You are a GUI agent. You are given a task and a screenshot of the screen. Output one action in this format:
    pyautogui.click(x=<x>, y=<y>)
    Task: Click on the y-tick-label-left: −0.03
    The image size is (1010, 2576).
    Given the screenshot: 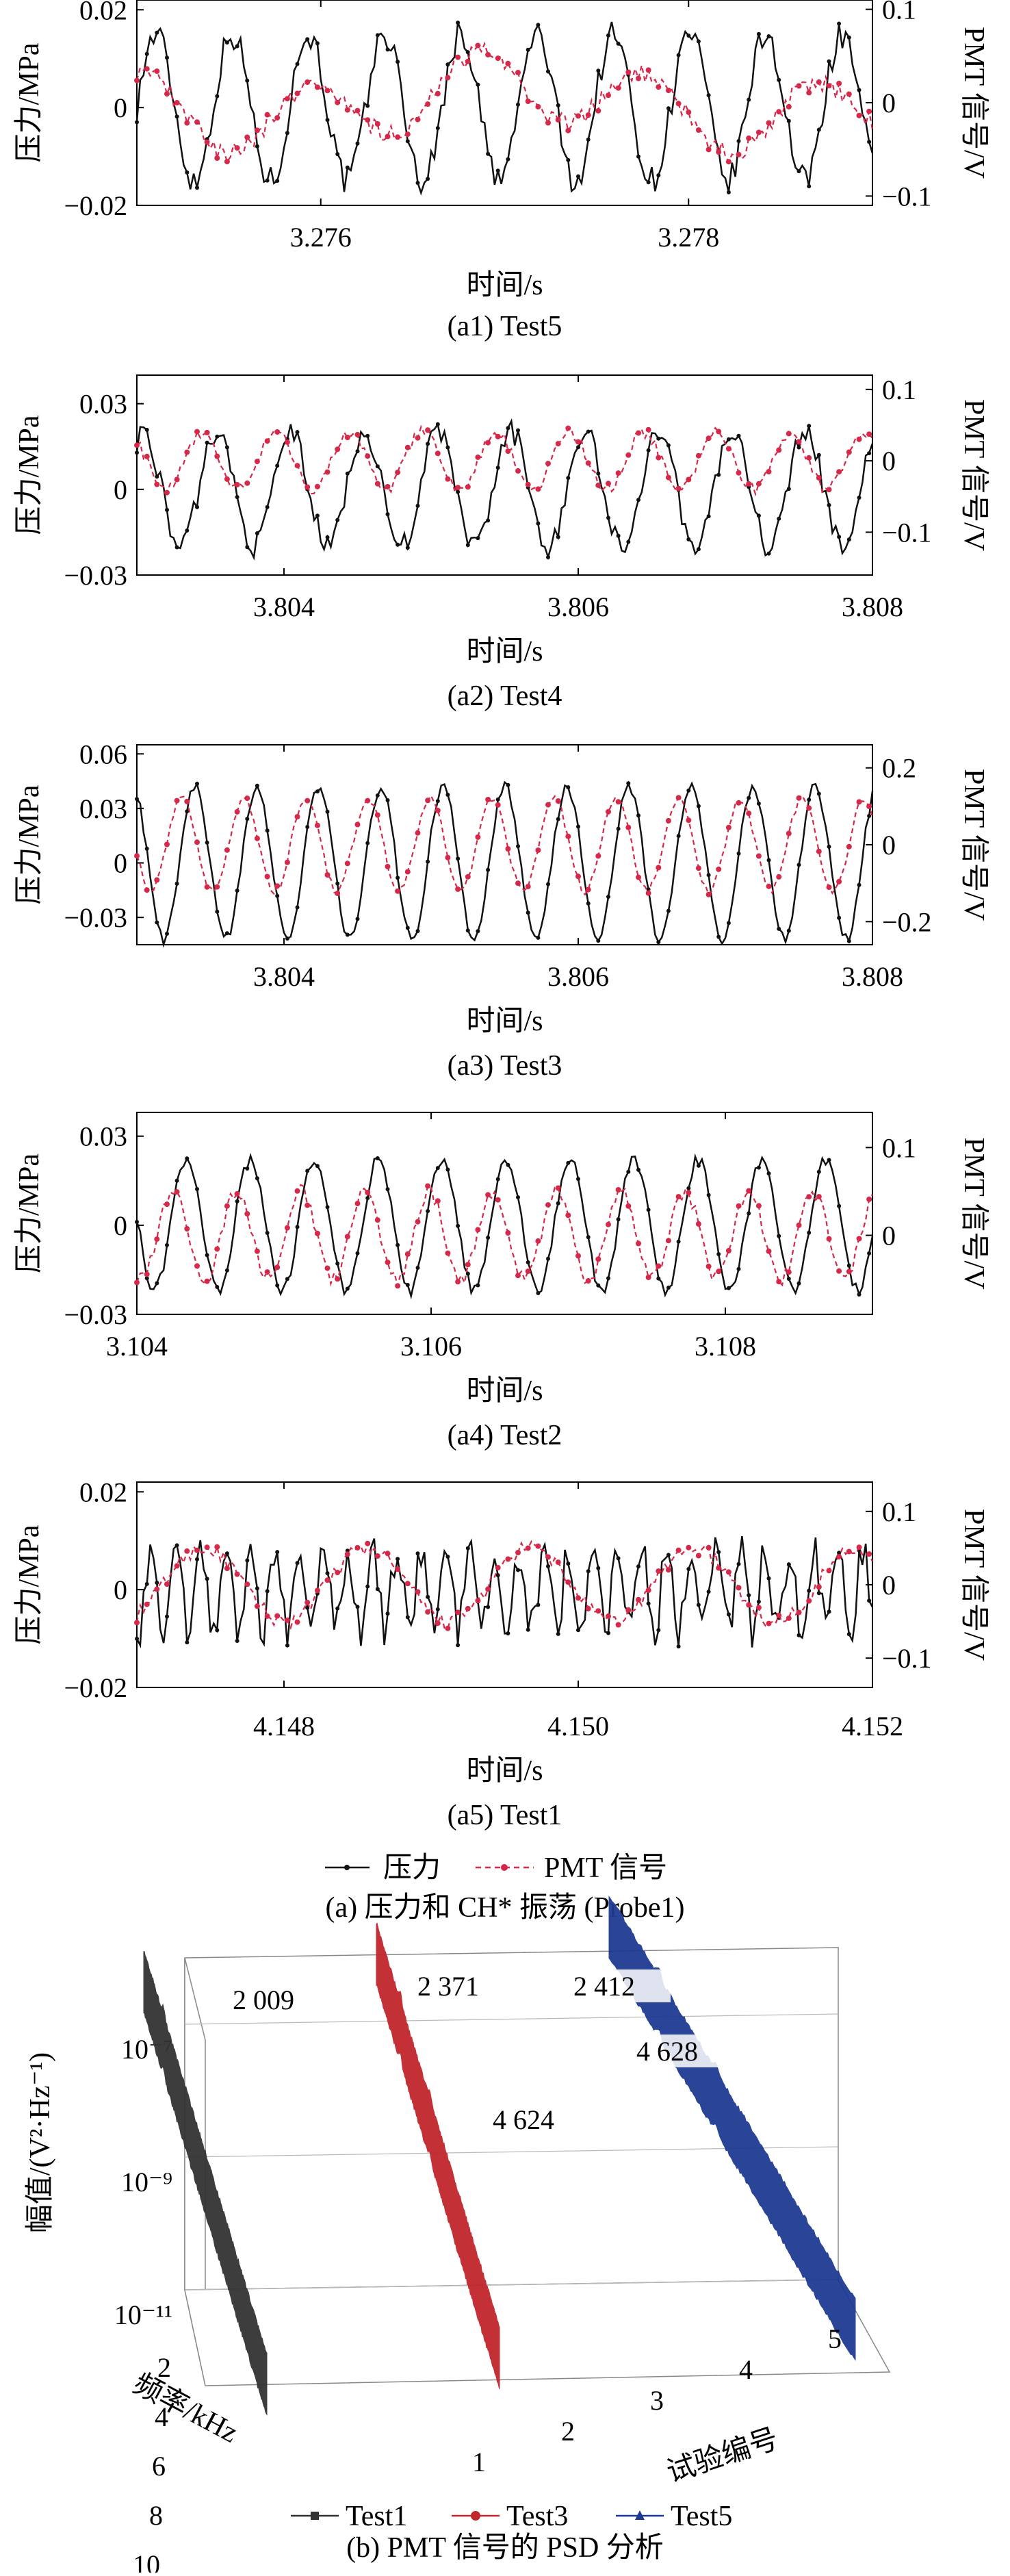 What is the action you would take?
    pyautogui.click(x=95, y=1314)
    